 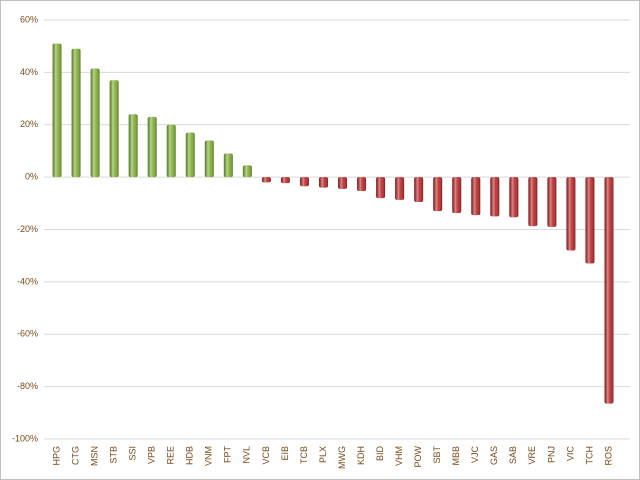 I want to click on y-tick-label: 40%, so click(x=29, y=72).